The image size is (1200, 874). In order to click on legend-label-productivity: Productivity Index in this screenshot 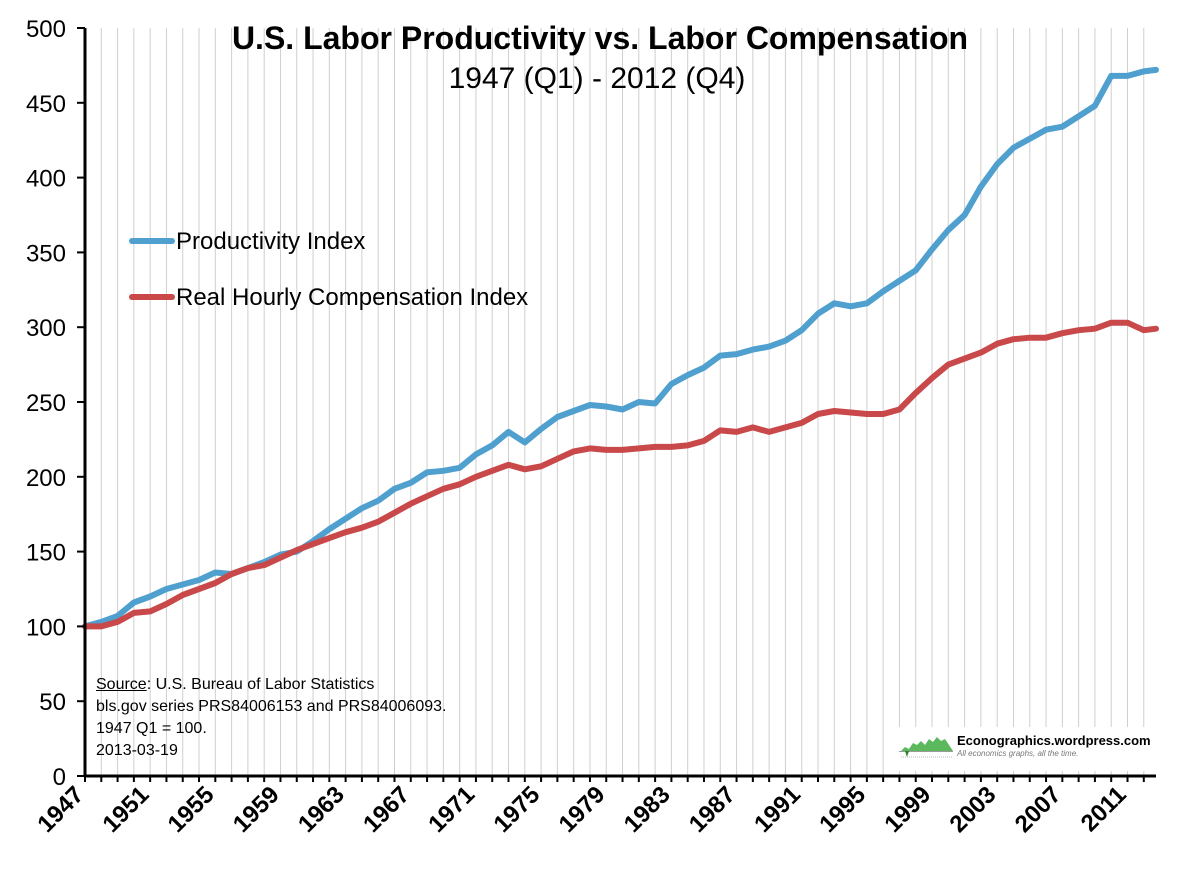, I will do `click(270, 241)`.